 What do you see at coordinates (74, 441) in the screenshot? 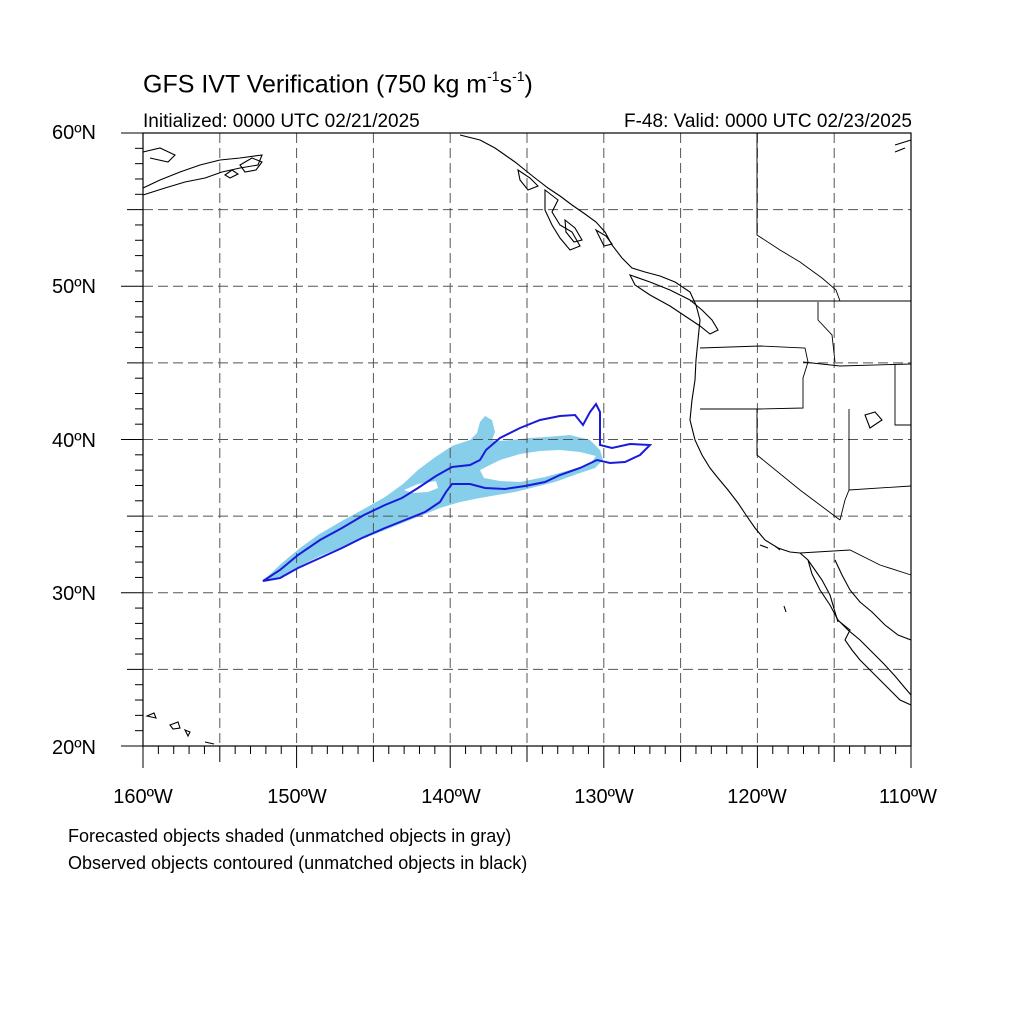
I see `lat-label-40: 40ºN` at bounding box center [74, 441].